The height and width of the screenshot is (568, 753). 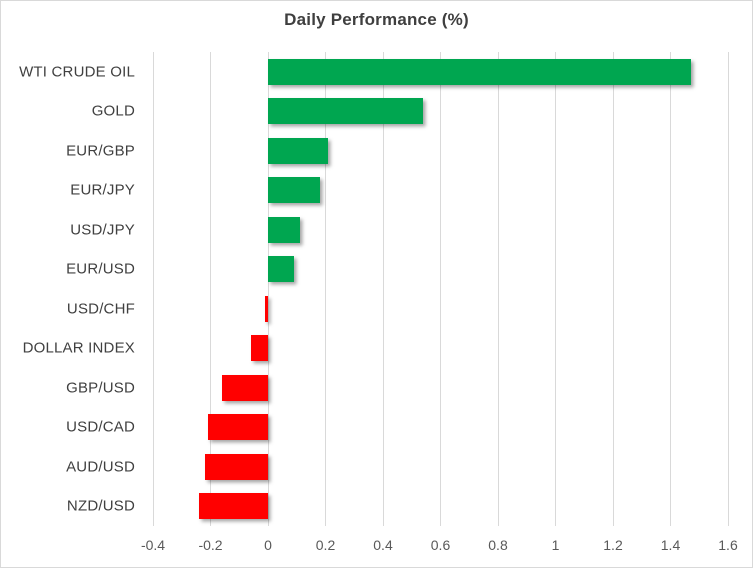 What do you see at coordinates (100, 151) in the screenshot?
I see `category-label-eur-gbp: EUR/GBP` at bounding box center [100, 151].